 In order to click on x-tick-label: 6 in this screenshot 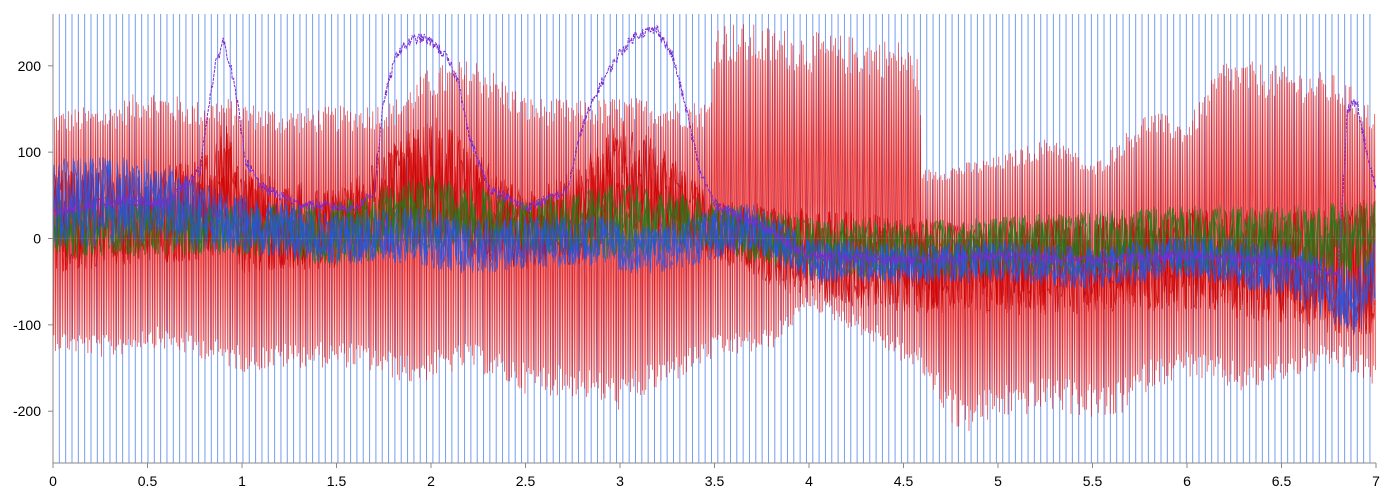, I will do `click(1187, 481)`.